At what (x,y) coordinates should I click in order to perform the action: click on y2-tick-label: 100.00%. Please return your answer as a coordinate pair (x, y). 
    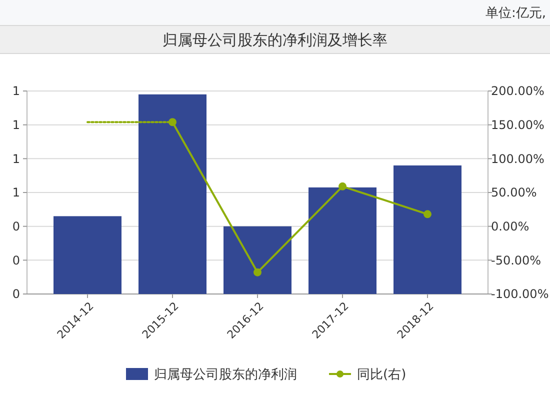
    Looking at the image, I should click on (517, 159).